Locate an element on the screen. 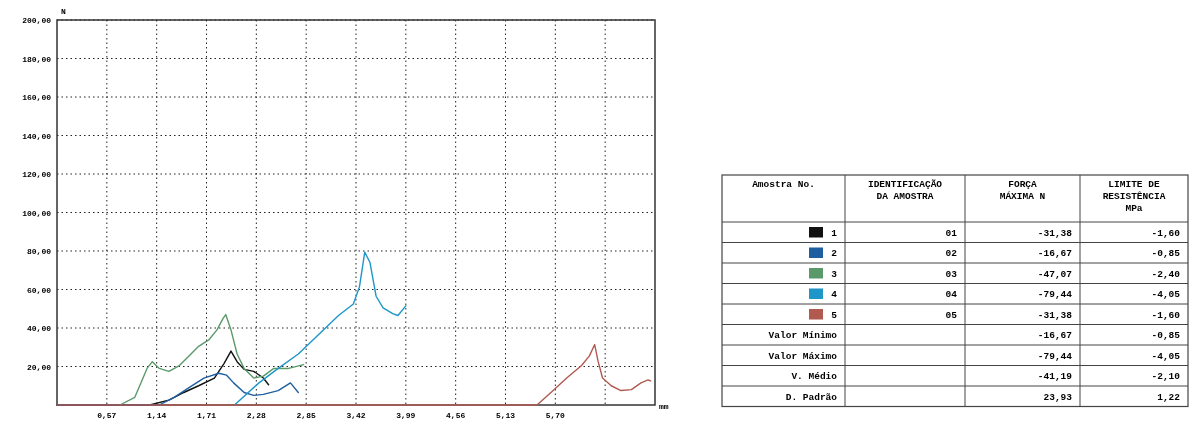 The width and height of the screenshot is (1191, 430). x-tick-label: 3,99 is located at coordinates (406, 415).